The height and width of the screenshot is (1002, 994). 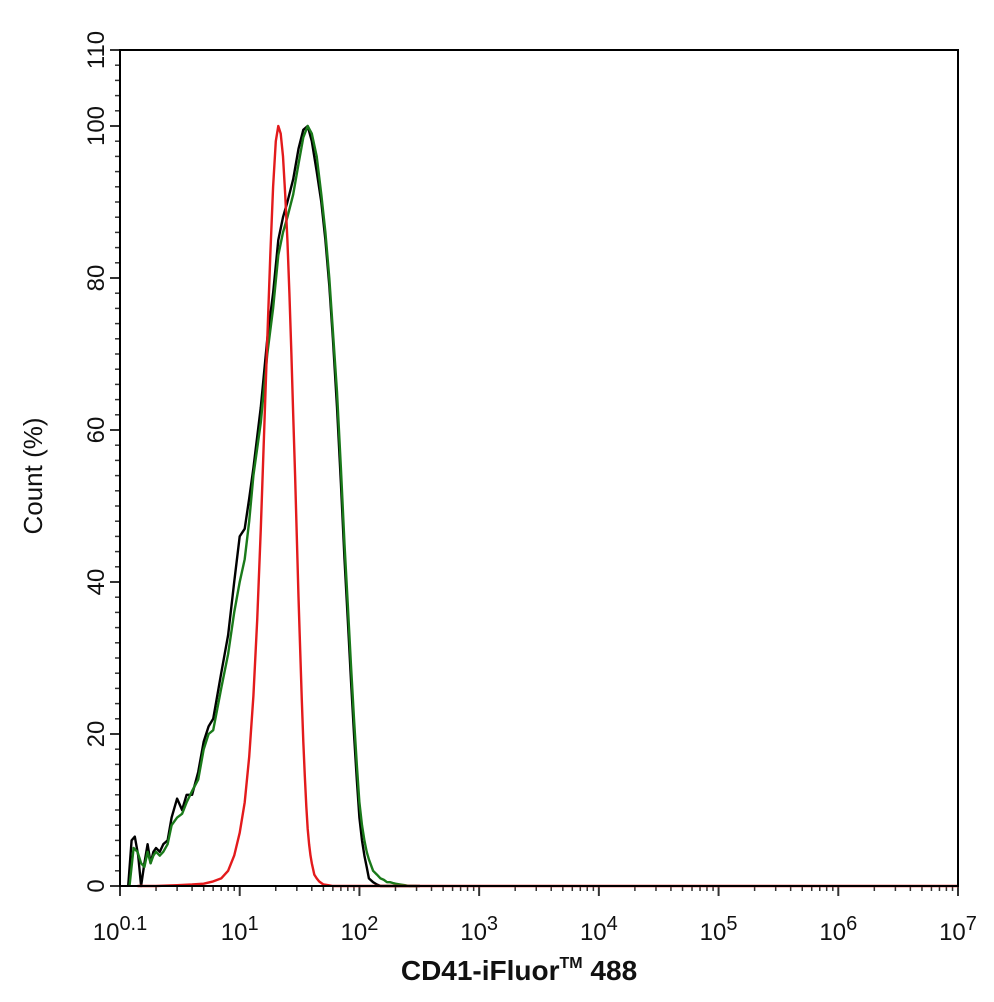 I want to click on y-tick-label: 60, so click(x=96, y=430).